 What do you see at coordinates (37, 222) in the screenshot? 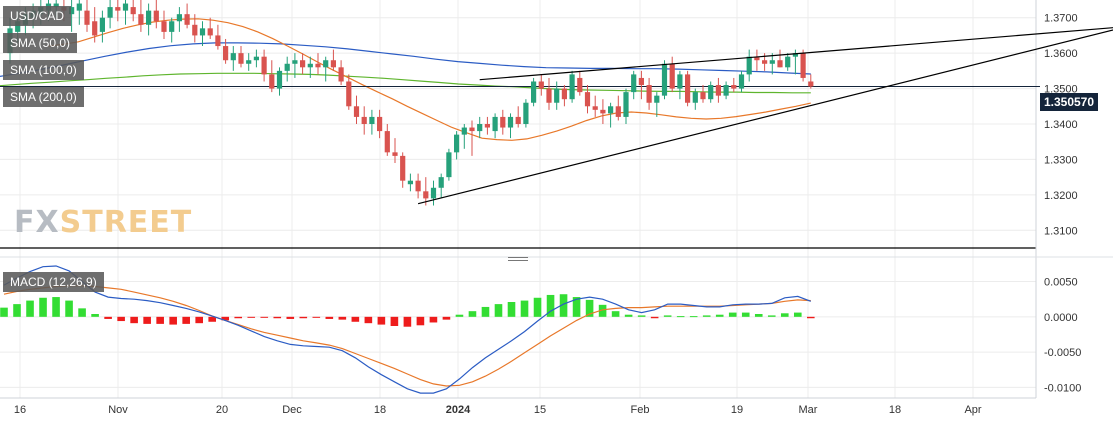
I see `brand-fx: FX` at bounding box center [37, 222].